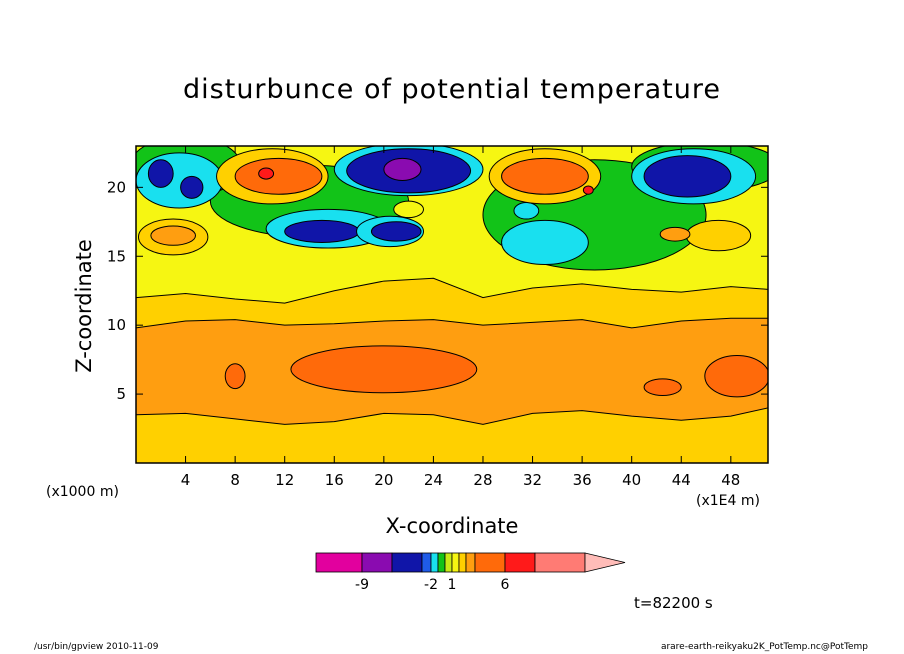 This screenshot has width=904, height=654. I want to click on x-axis-unit-left: (x1000 m), so click(82, 492).